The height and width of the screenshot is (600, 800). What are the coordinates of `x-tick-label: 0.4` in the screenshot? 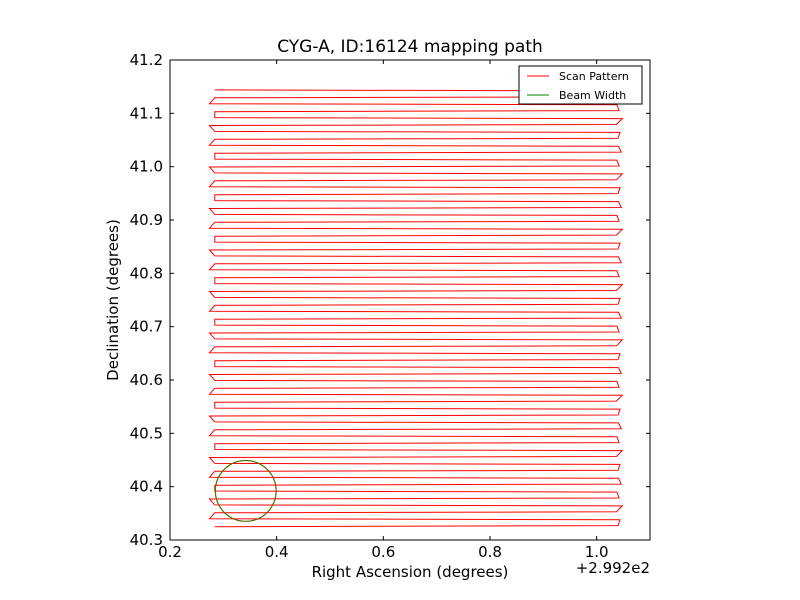 It's located at (277, 552).